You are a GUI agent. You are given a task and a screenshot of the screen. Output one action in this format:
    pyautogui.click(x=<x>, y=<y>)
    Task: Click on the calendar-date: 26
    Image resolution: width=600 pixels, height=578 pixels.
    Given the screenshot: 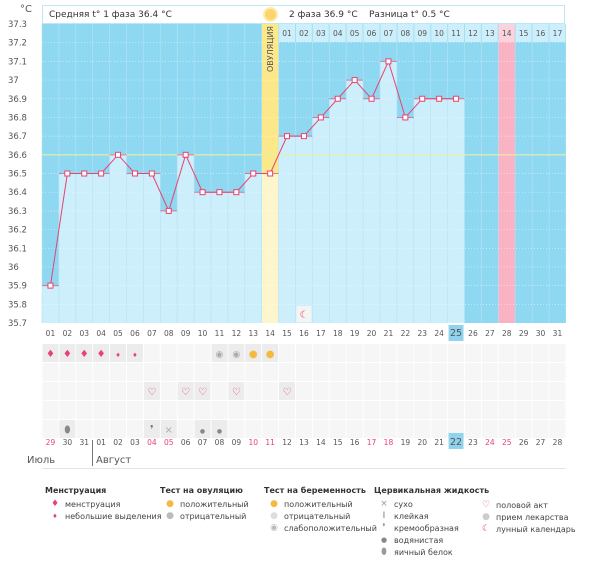 What is the action you would take?
    pyautogui.click(x=524, y=442)
    